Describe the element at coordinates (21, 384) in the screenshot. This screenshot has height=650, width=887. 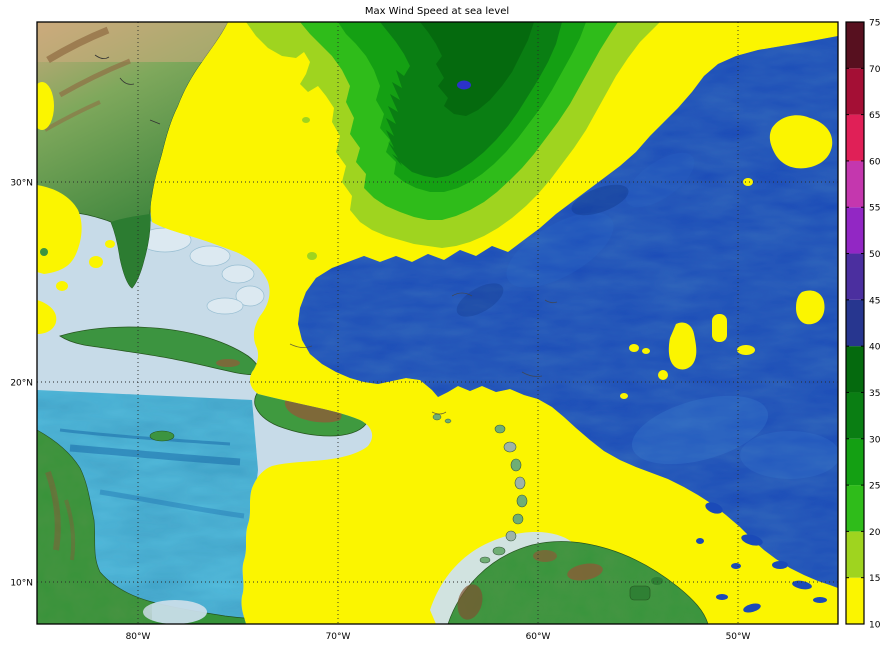
I see `lat-axis: 30°N 20°N 10°N` at that location.